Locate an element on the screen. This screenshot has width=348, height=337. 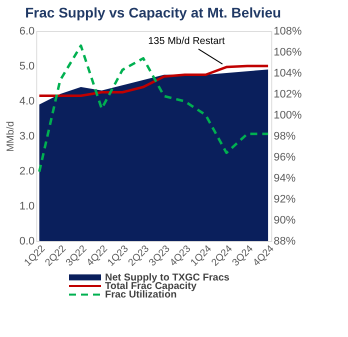
y2-tick-label: 94% is located at coordinates (285, 178).